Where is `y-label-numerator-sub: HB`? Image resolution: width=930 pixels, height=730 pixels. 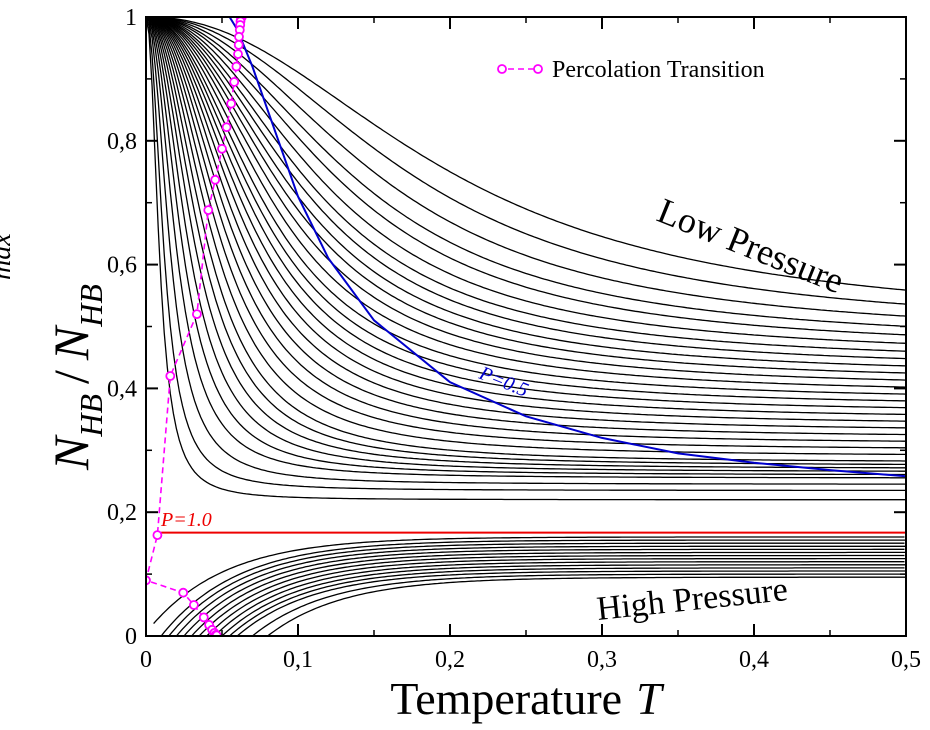
y-label-numerator-sub: HB is located at coordinates (91, 416).